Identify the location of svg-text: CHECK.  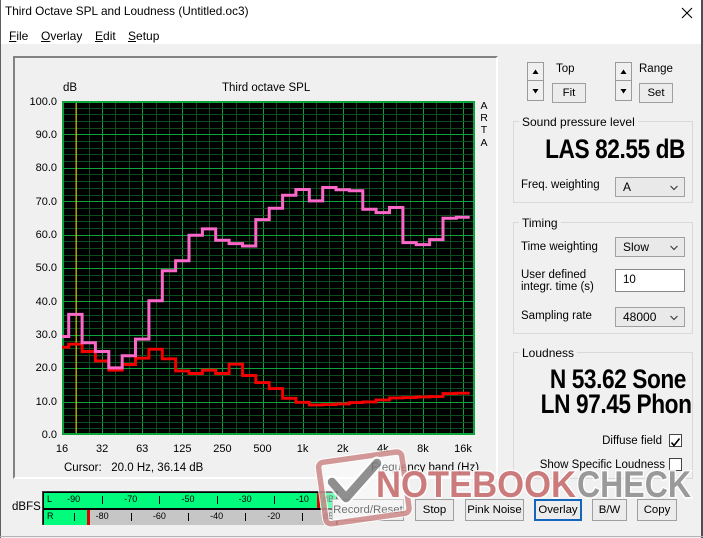
(634, 484).